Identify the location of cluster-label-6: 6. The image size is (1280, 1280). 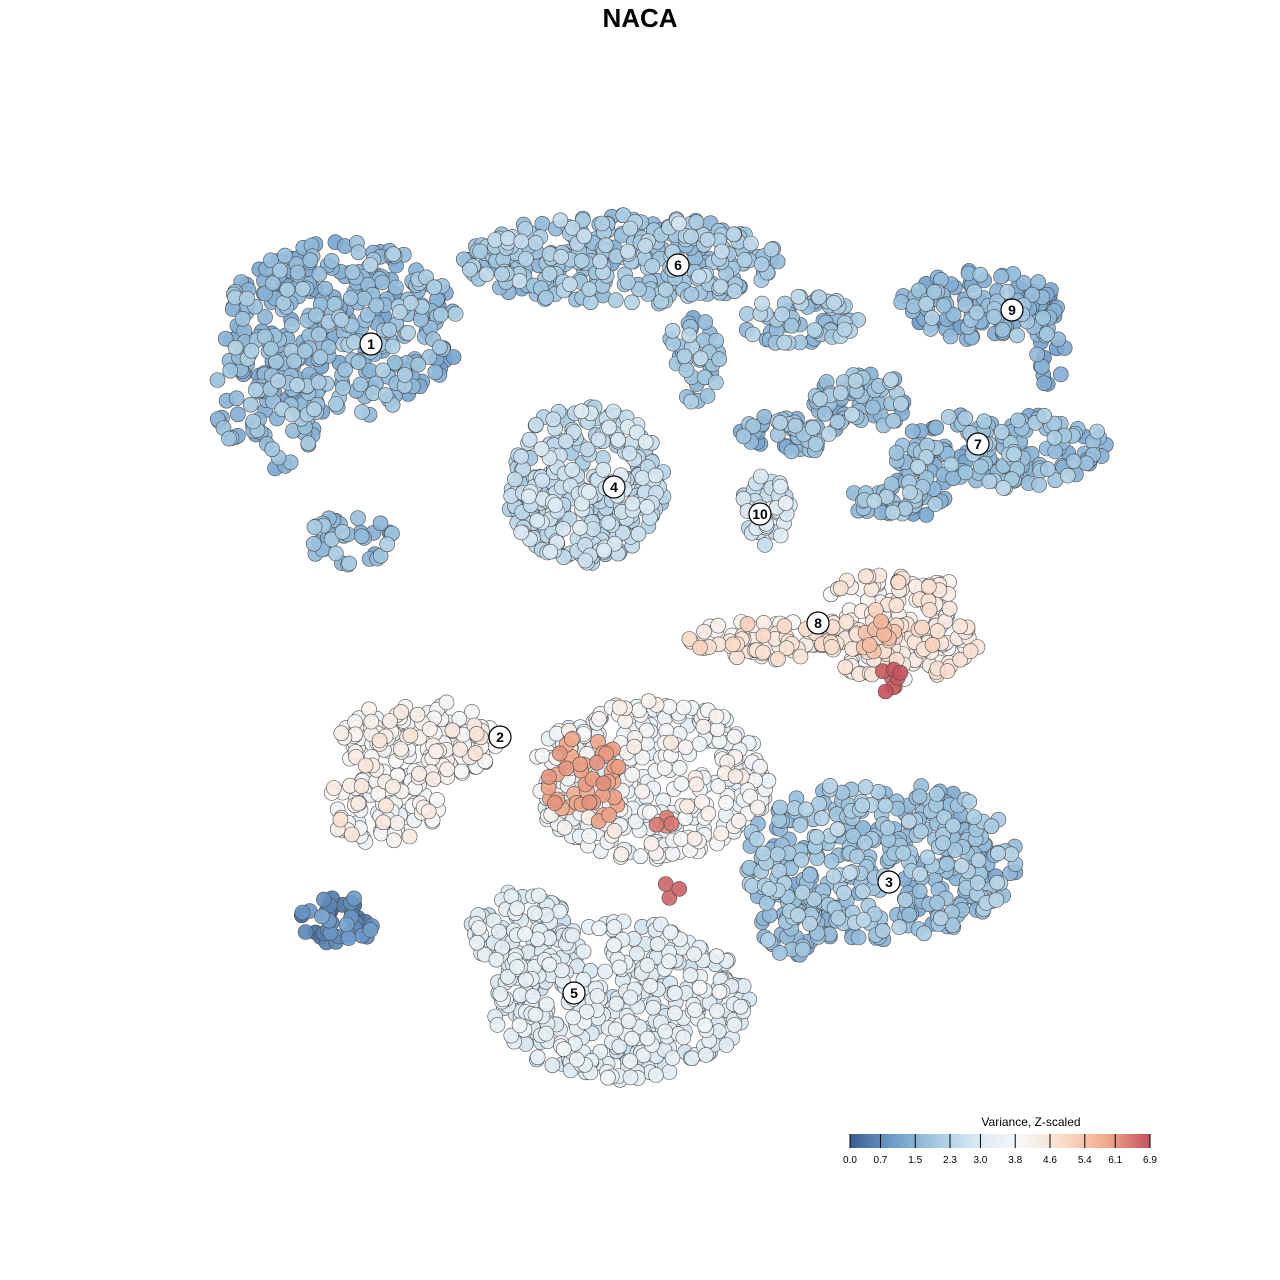
(678, 265).